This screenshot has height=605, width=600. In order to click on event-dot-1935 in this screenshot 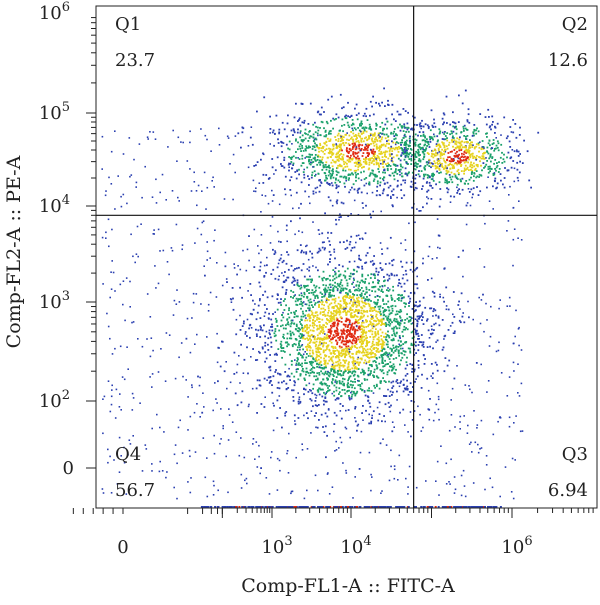, I will do `click(378, 337)`.